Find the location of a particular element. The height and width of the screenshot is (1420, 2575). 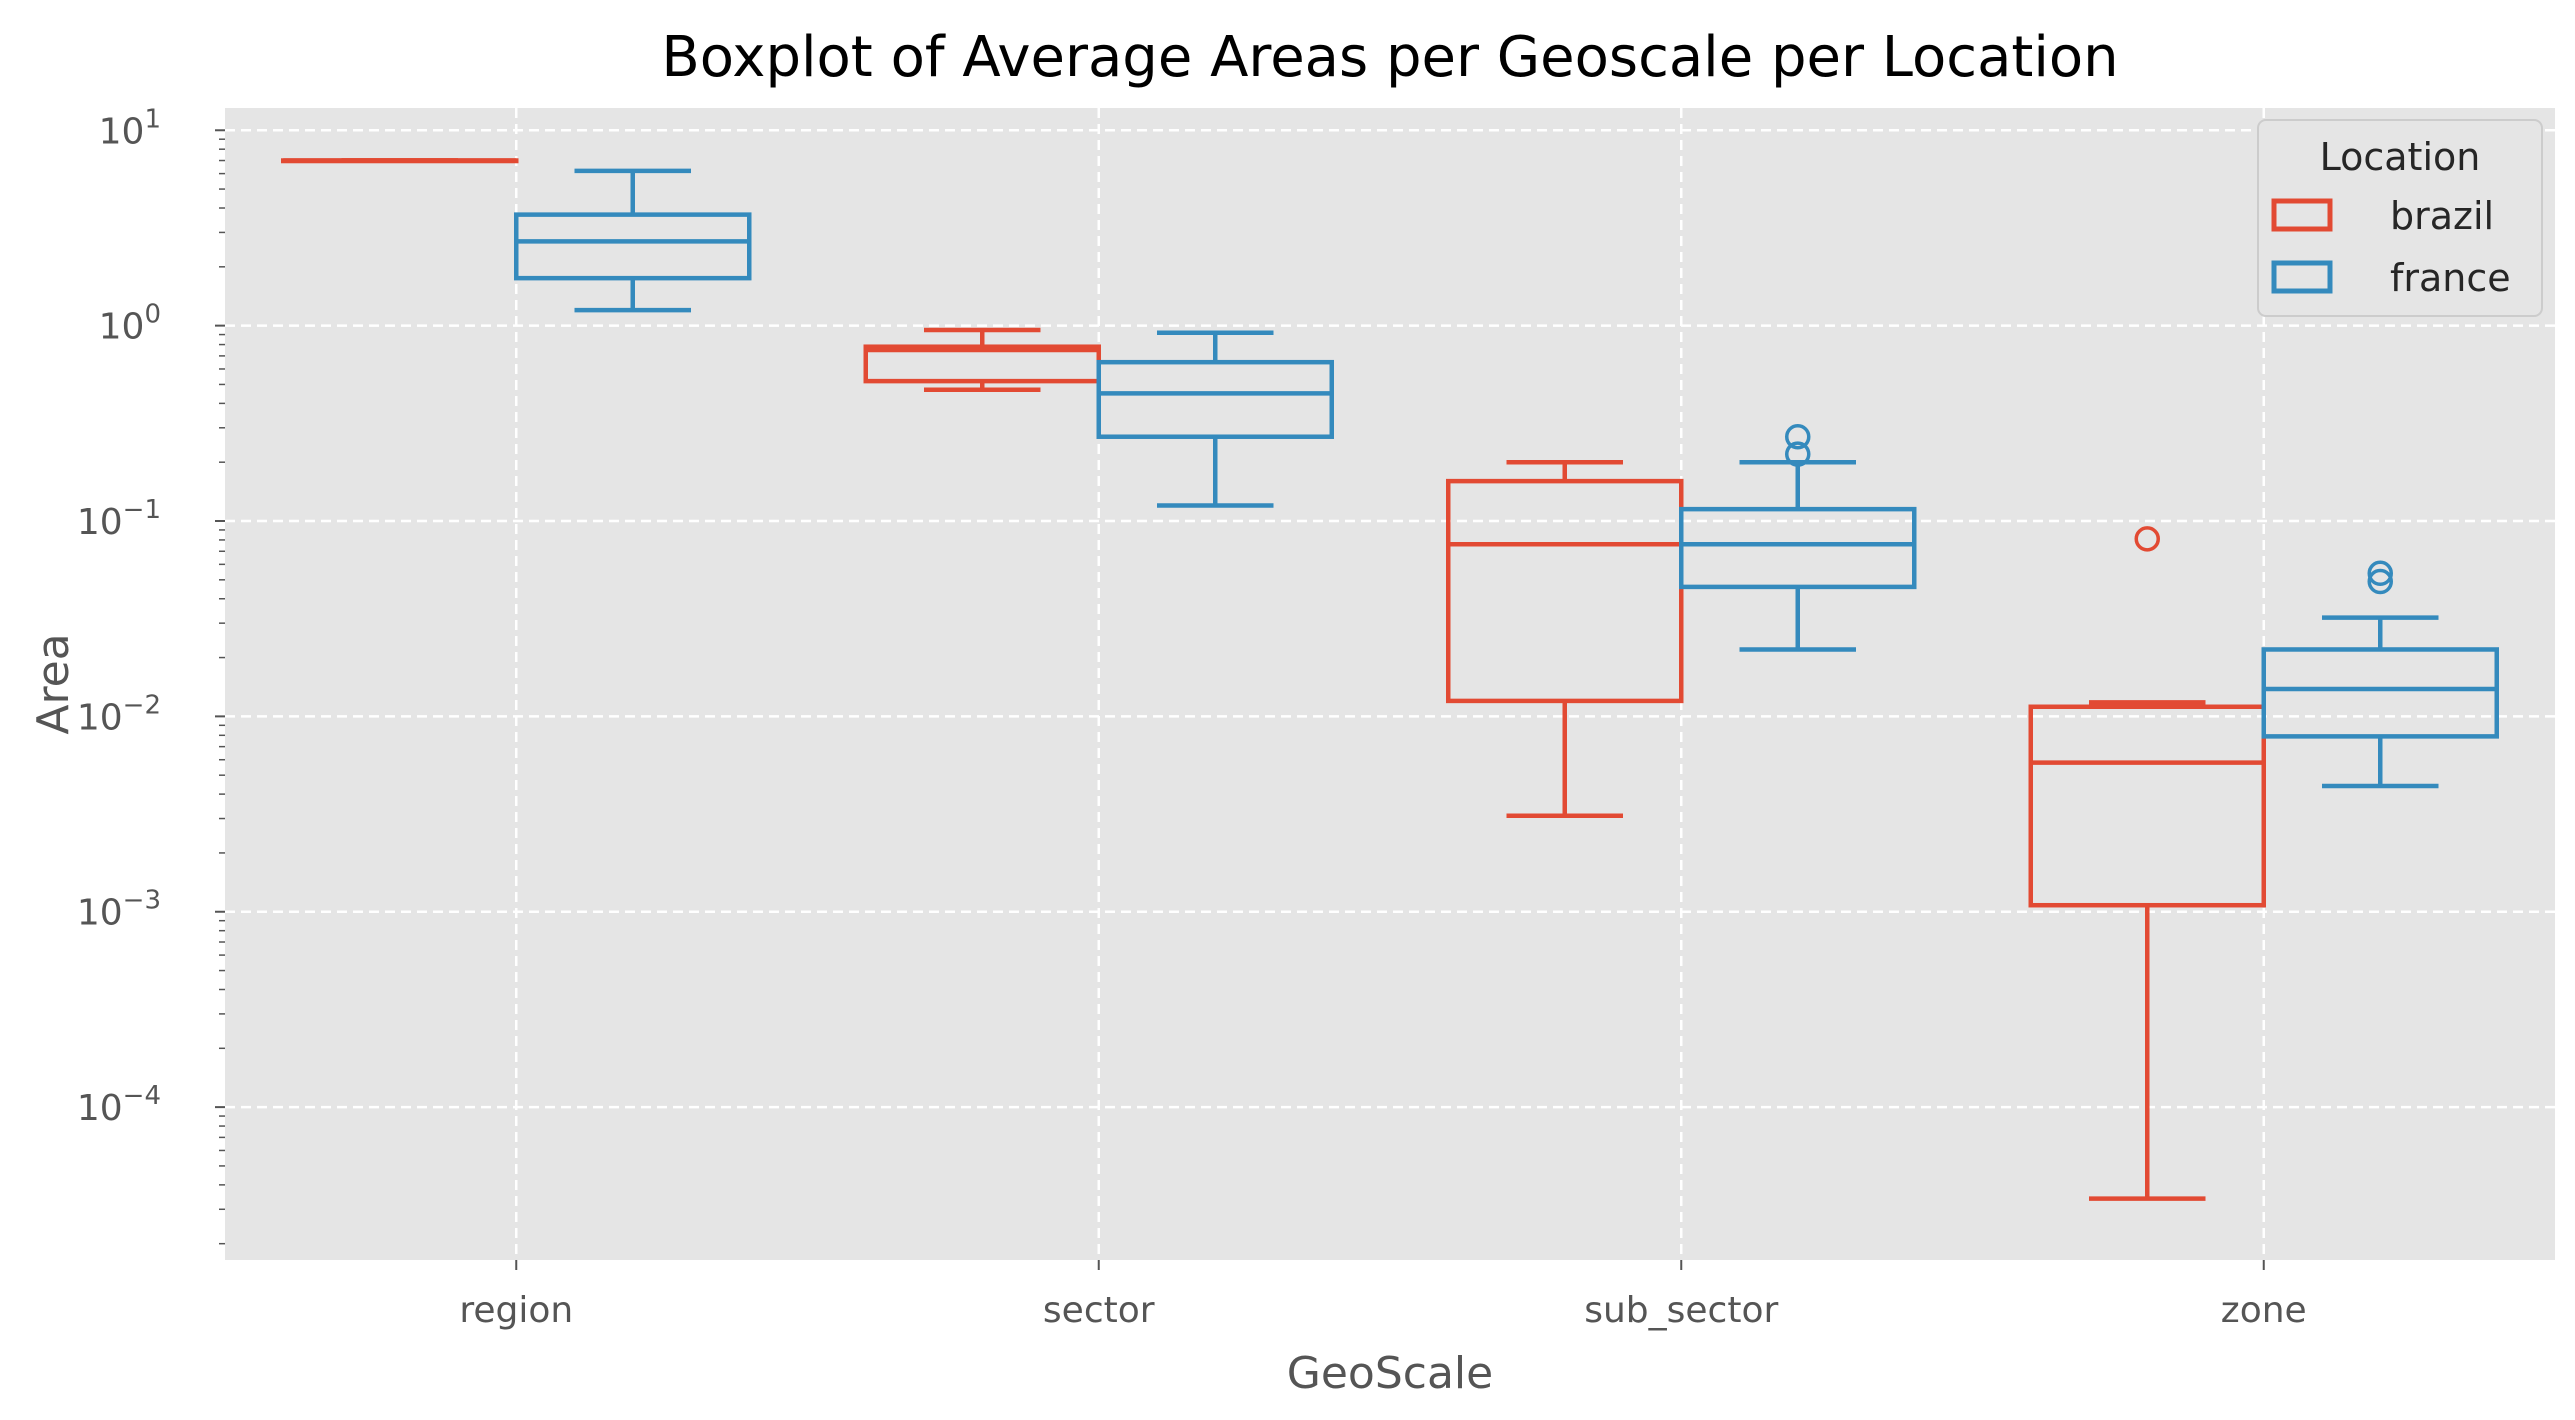

legend-label-france: france is located at coordinates (2450, 278).